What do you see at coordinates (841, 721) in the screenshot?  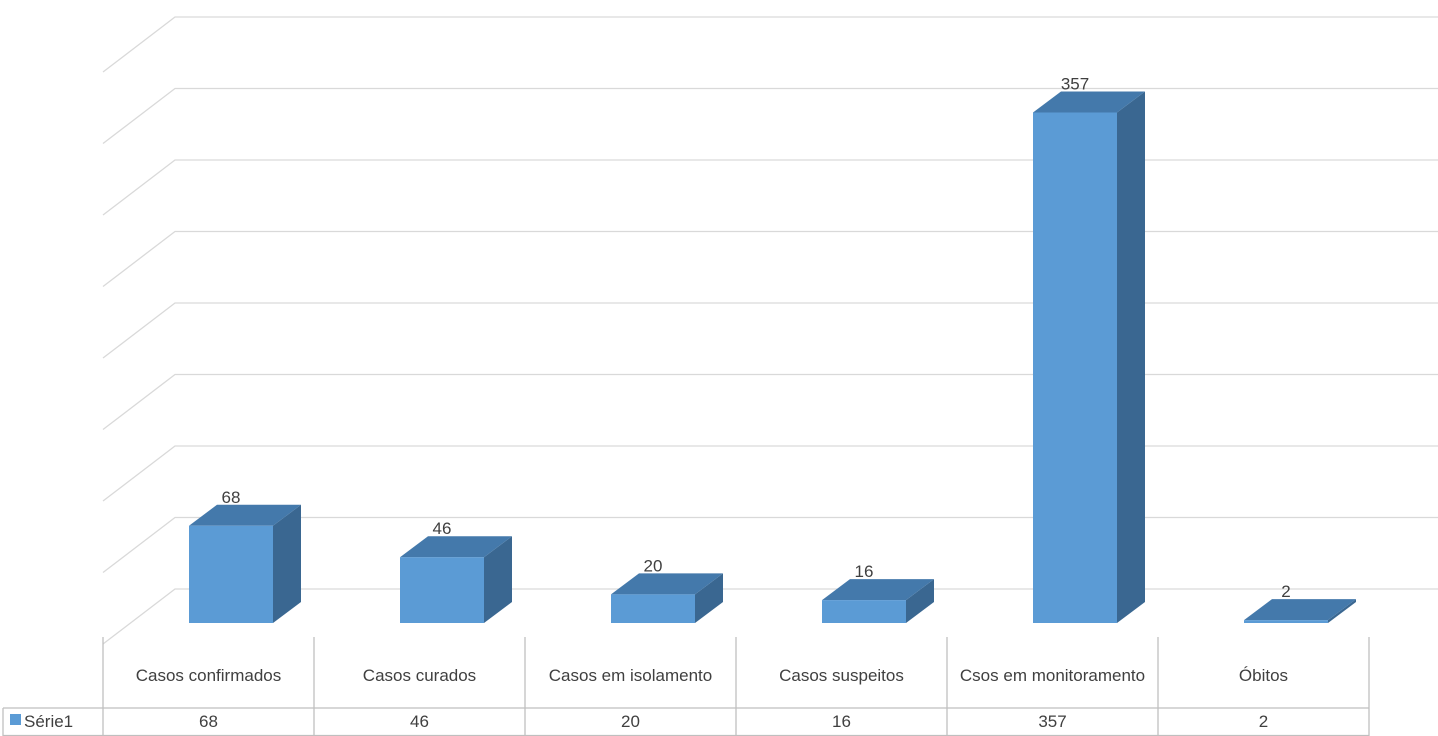 I see `table-value: 16` at bounding box center [841, 721].